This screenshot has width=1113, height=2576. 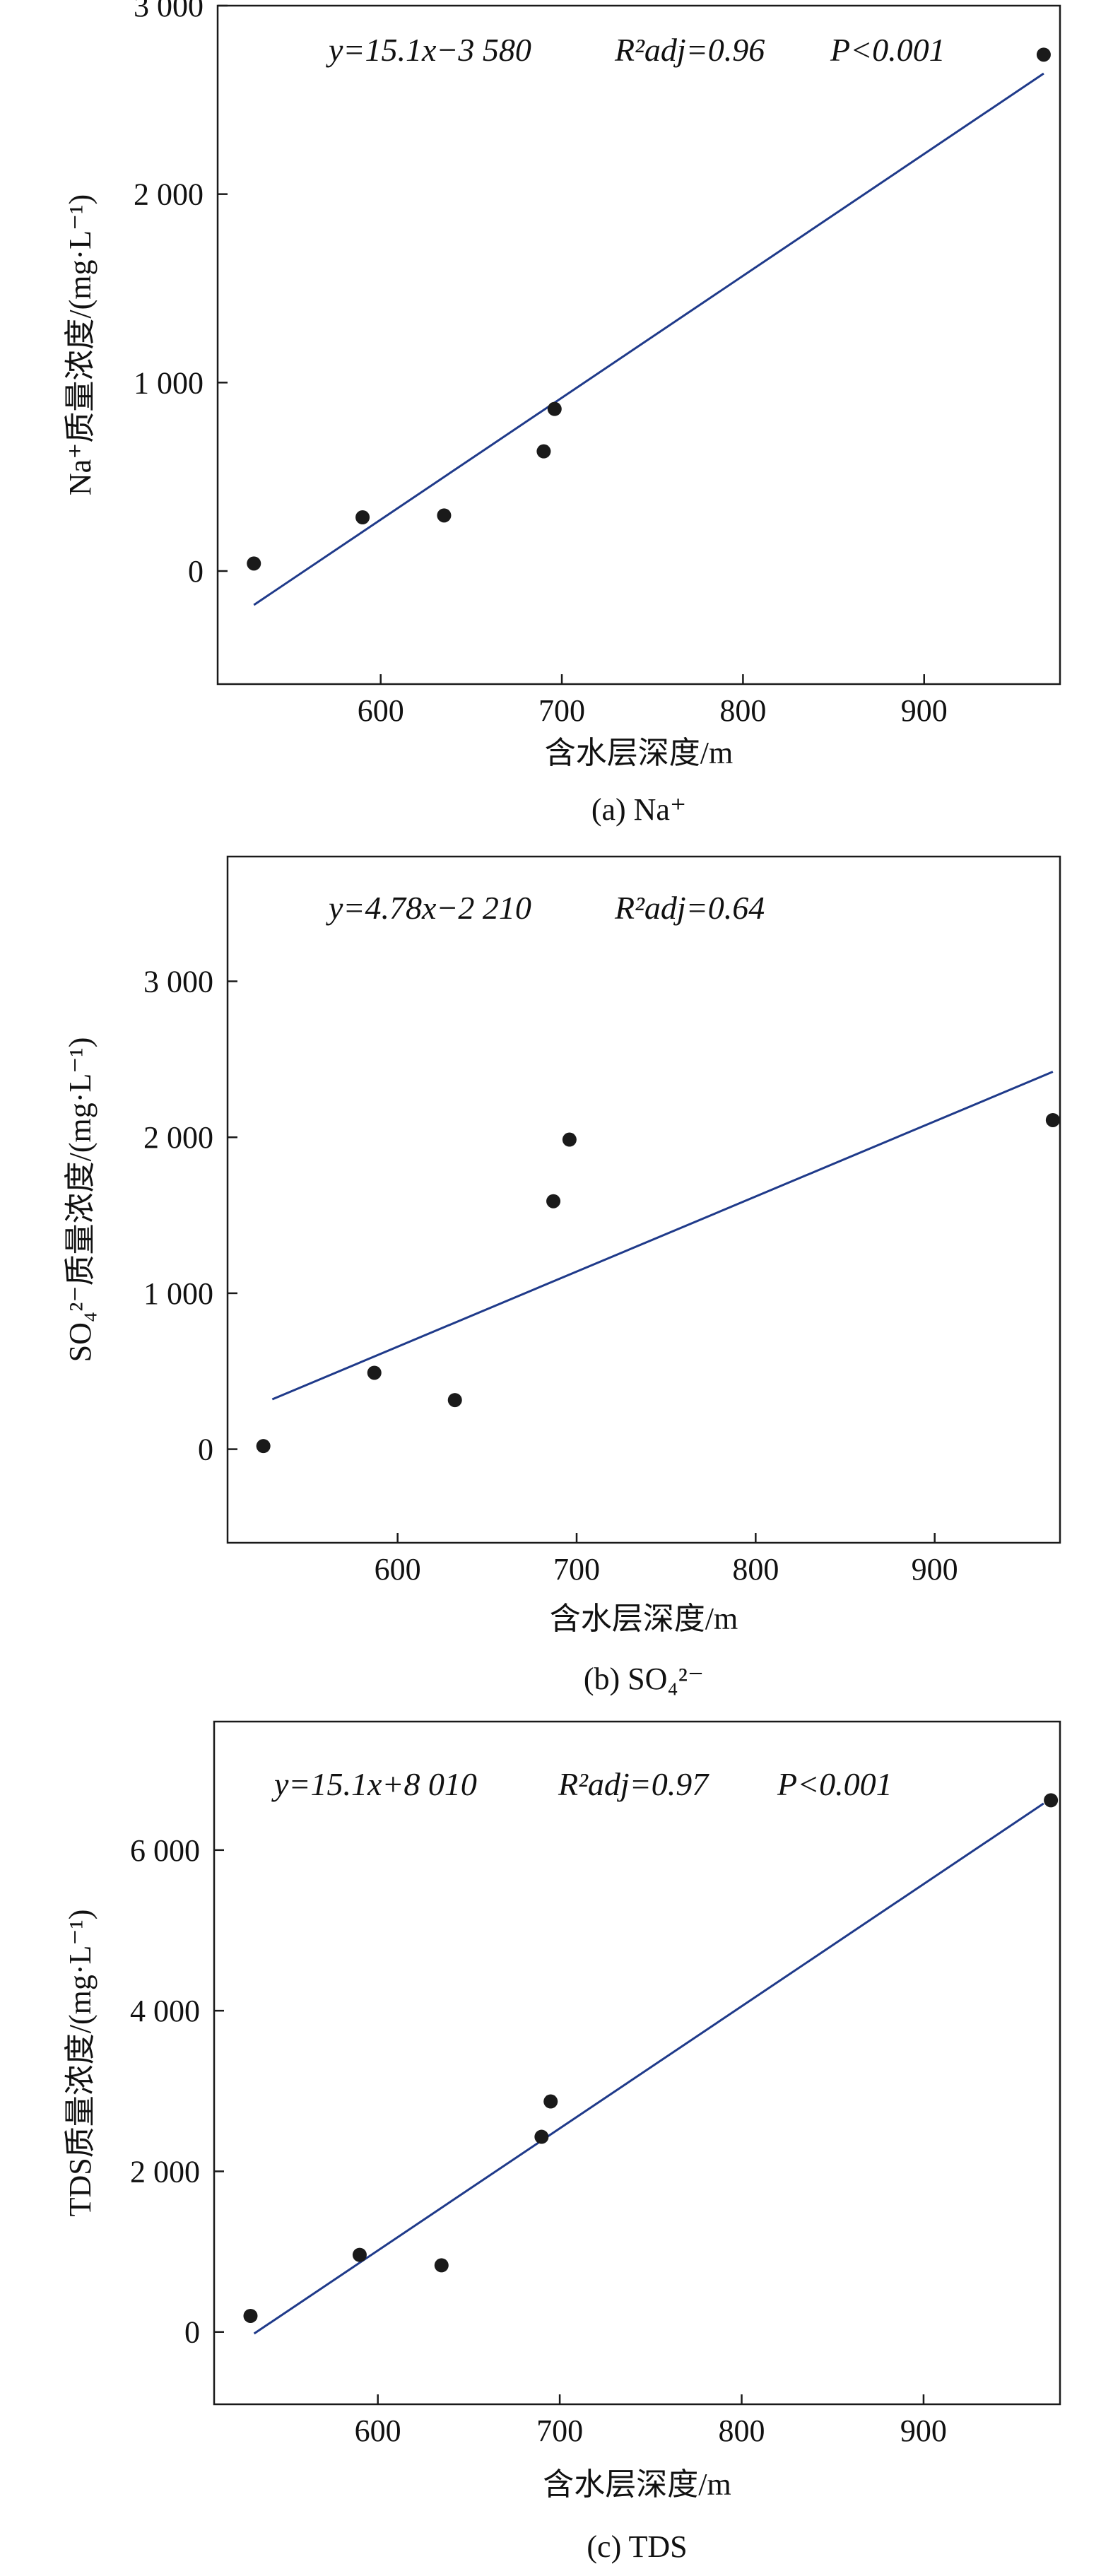 What do you see at coordinates (637, 2546) in the screenshot?
I see `panel-caption: (c) TDS` at bounding box center [637, 2546].